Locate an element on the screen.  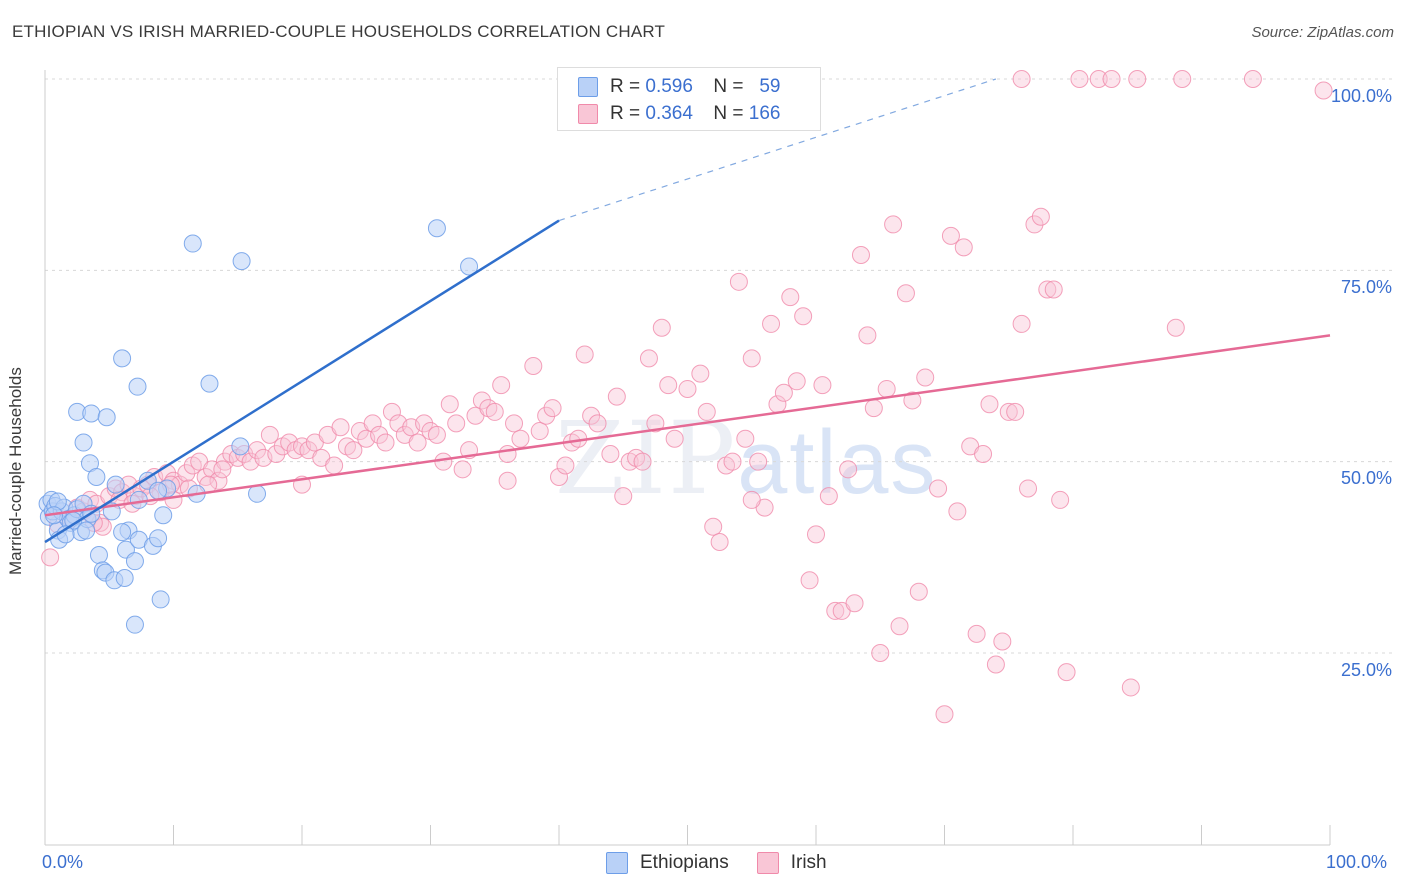
legend-item-ethiopians: Ethiopians is located at coordinates (667, 863).